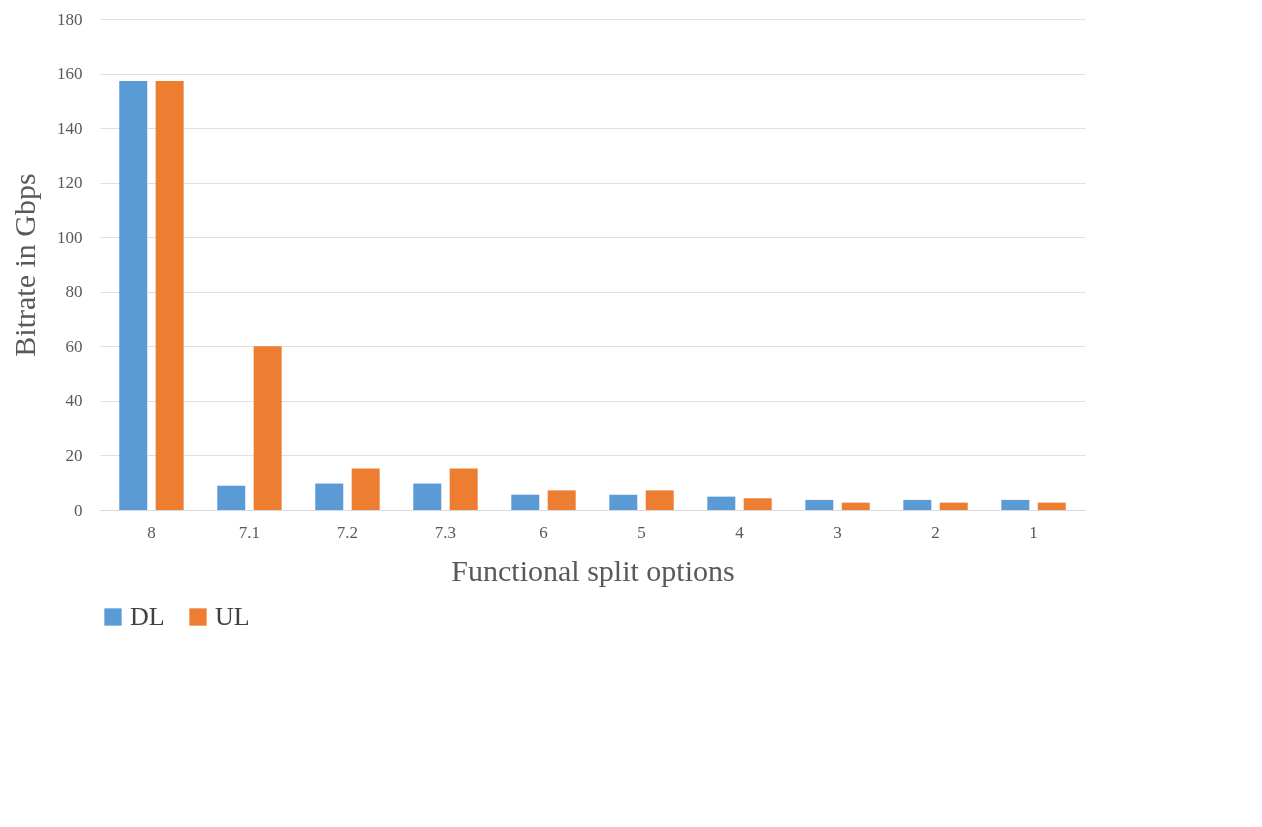 This screenshot has width=1262, height=827. What do you see at coordinates (543, 532) in the screenshot?
I see `x-tick-label: 6` at bounding box center [543, 532].